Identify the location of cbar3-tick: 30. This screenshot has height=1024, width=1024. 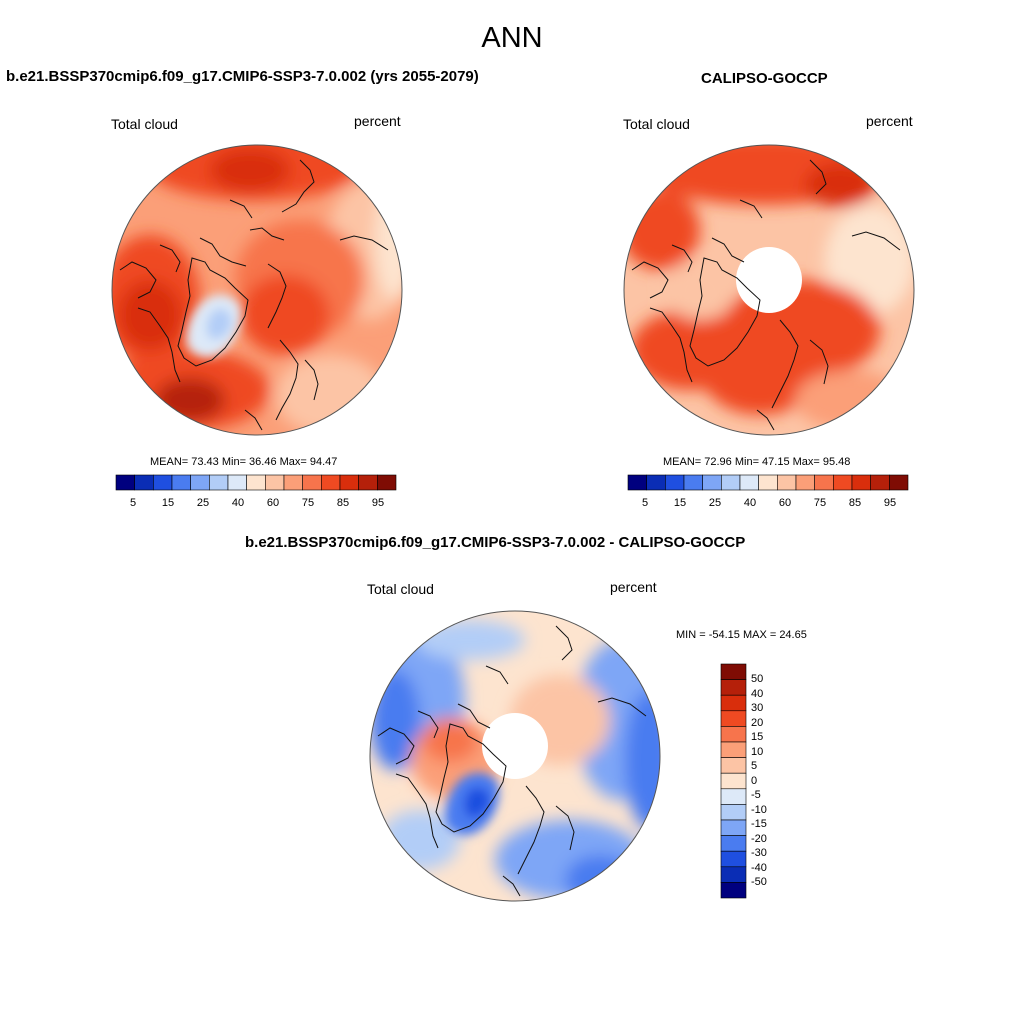
(757, 708).